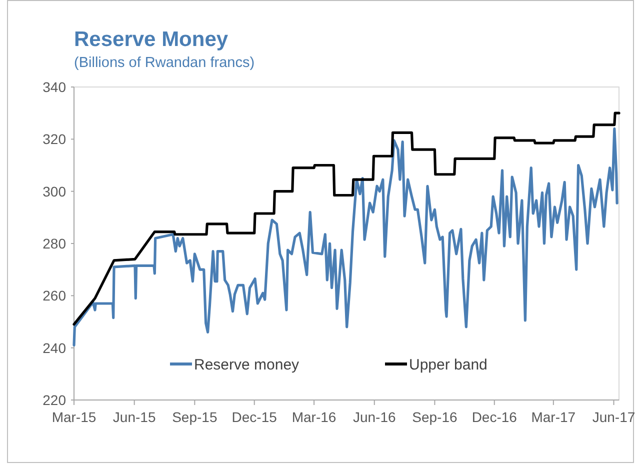  What do you see at coordinates (448, 365) in the screenshot?
I see `legend-label: Upper band` at bounding box center [448, 365].